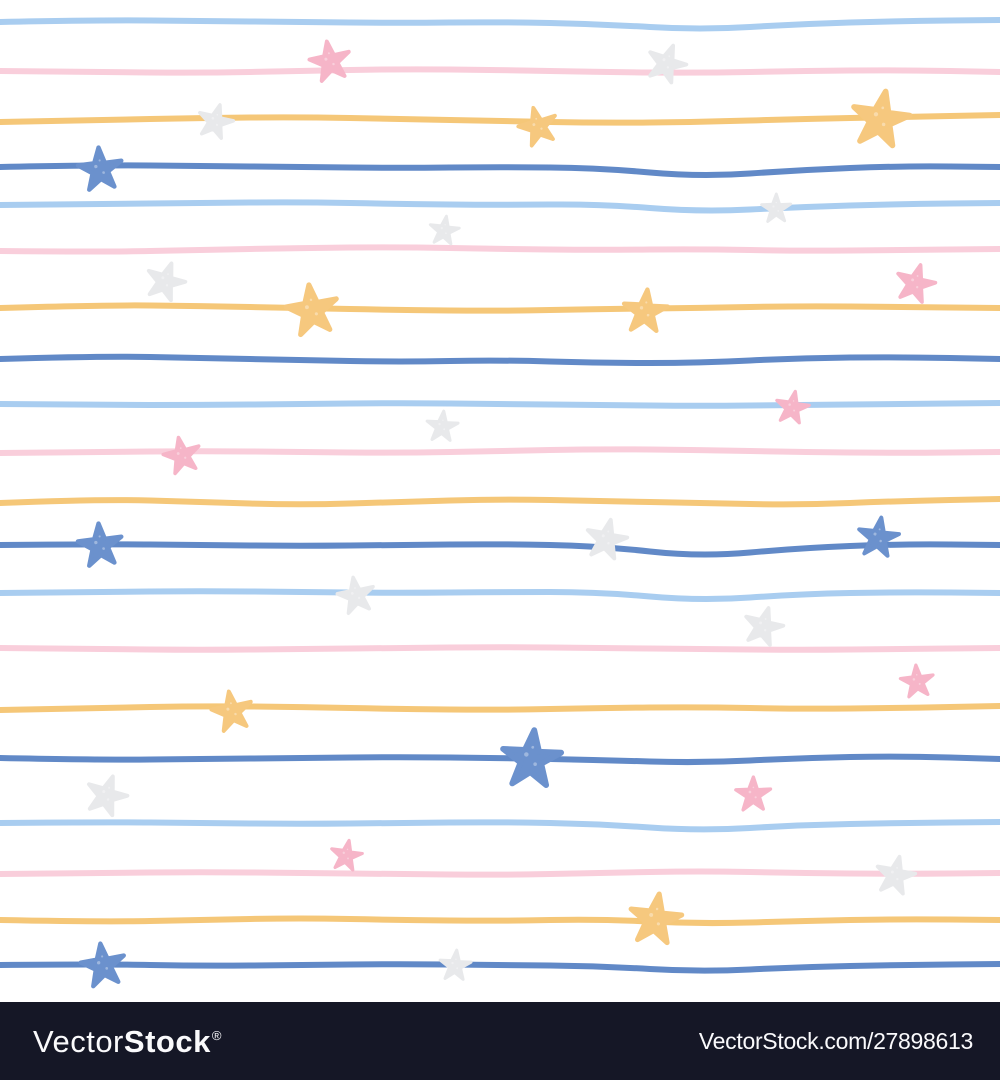 The width and height of the screenshot is (1000, 1080). Describe the element at coordinates (500, 1041) in the screenshot. I see `watermark-bar: VectorStock® VectorStock.com/27898613` at that location.